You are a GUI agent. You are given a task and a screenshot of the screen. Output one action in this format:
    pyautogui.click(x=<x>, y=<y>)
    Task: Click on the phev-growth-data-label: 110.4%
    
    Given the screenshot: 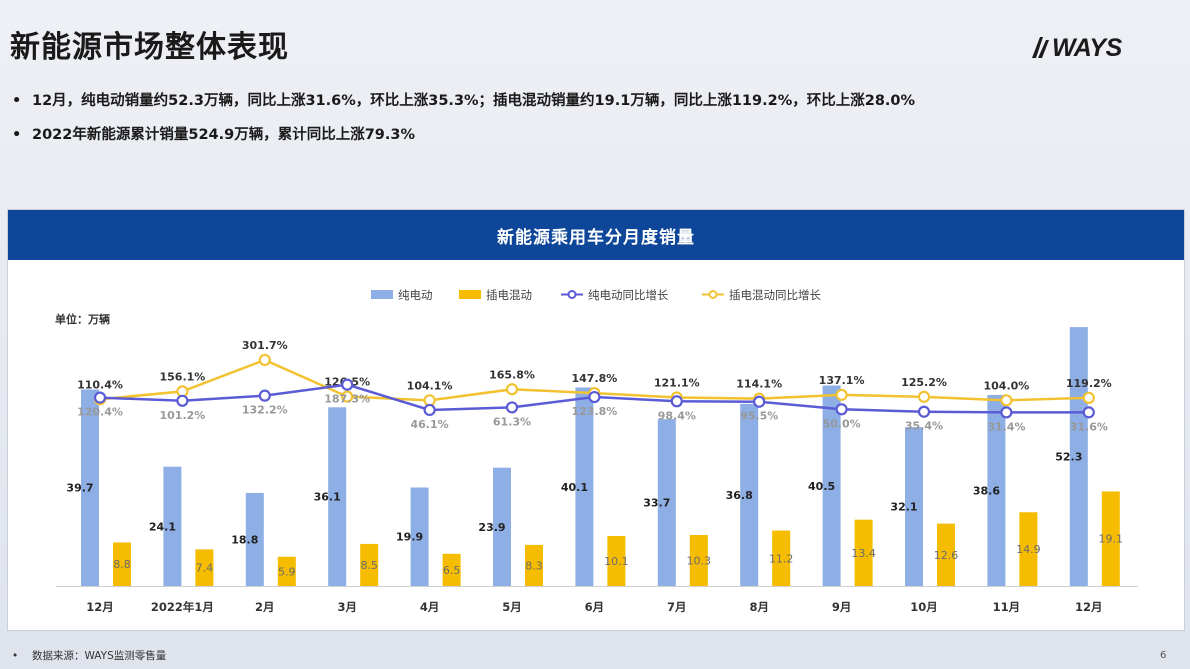 What is the action you would take?
    pyautogui.click(x=100, y=384)
    